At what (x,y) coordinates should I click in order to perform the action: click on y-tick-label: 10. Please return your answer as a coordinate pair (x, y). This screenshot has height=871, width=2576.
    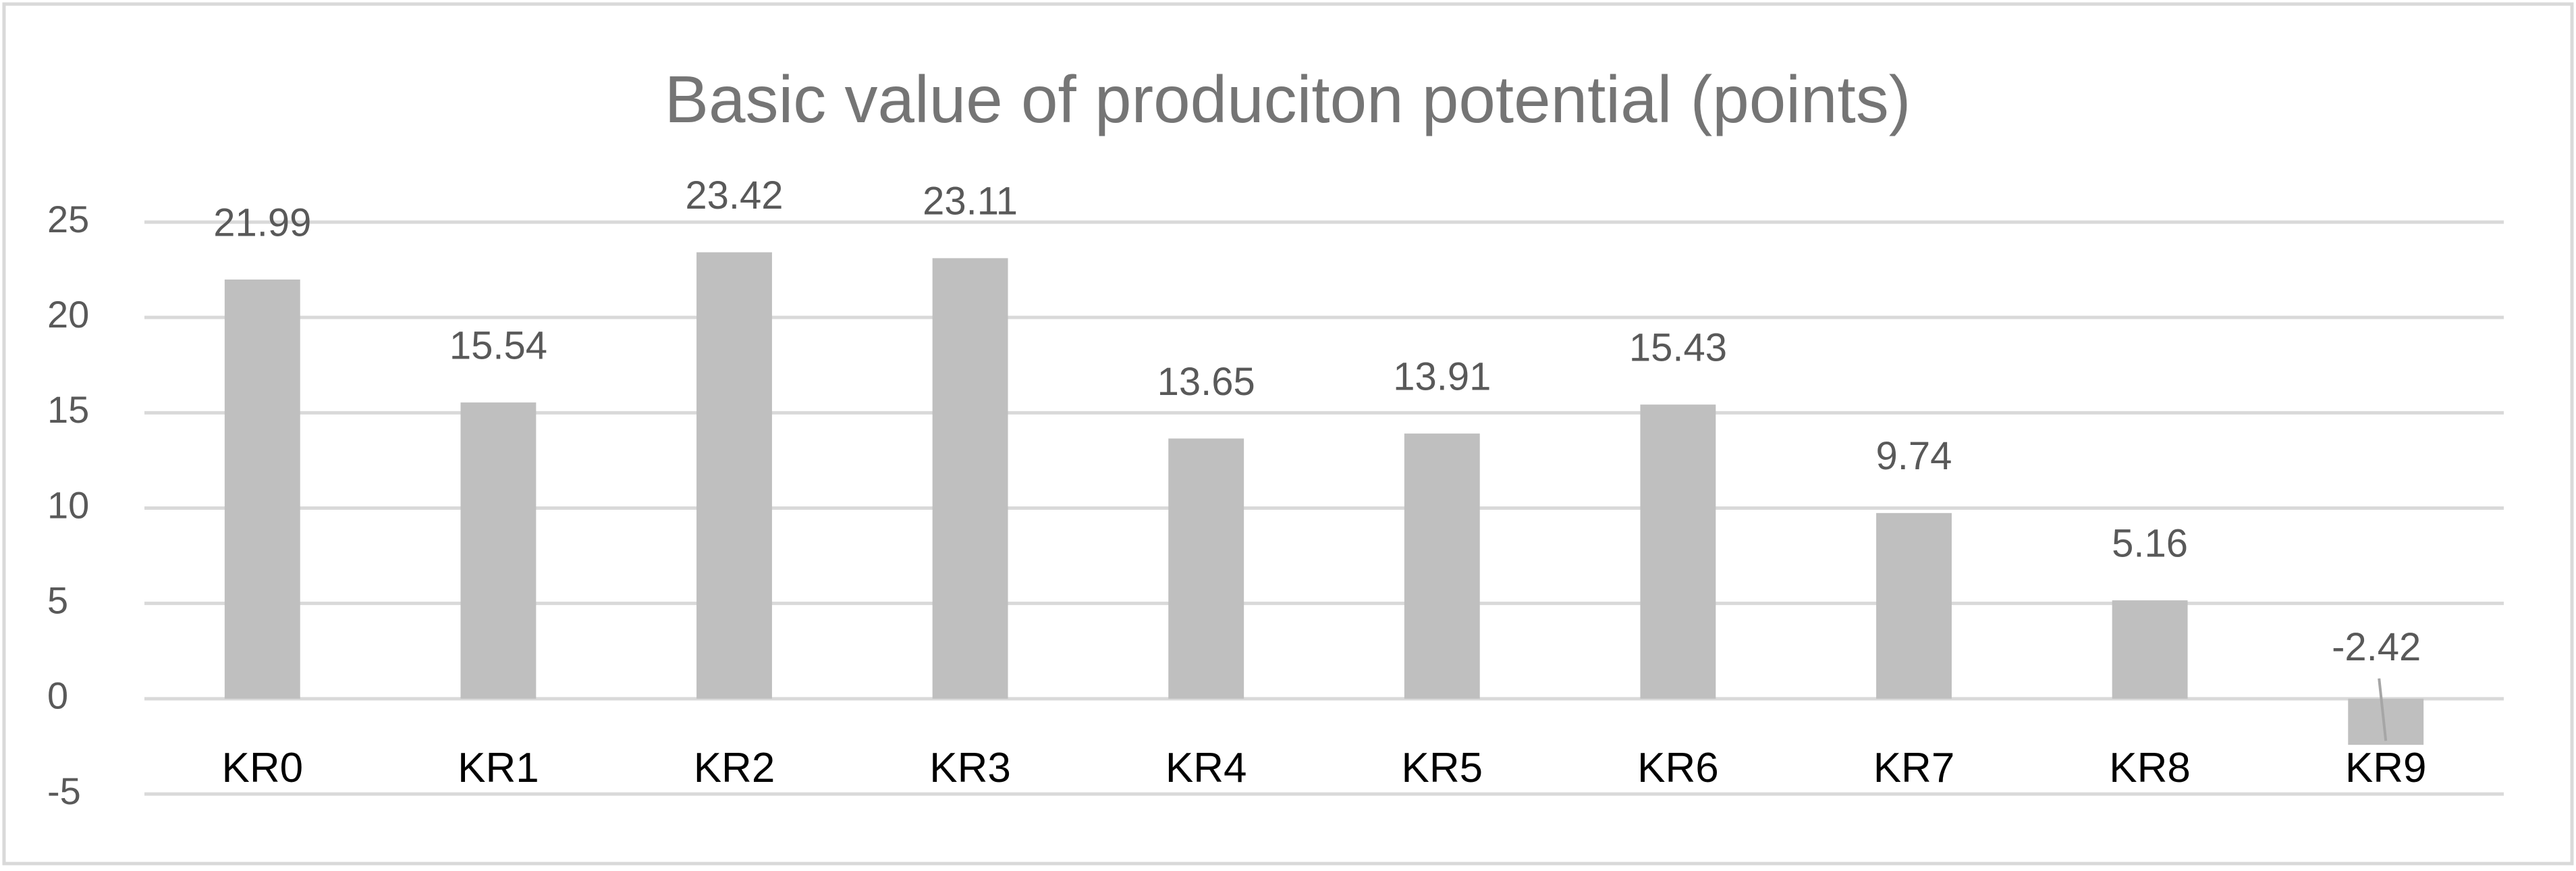
    Looking at the image, I should click on (68, 505).